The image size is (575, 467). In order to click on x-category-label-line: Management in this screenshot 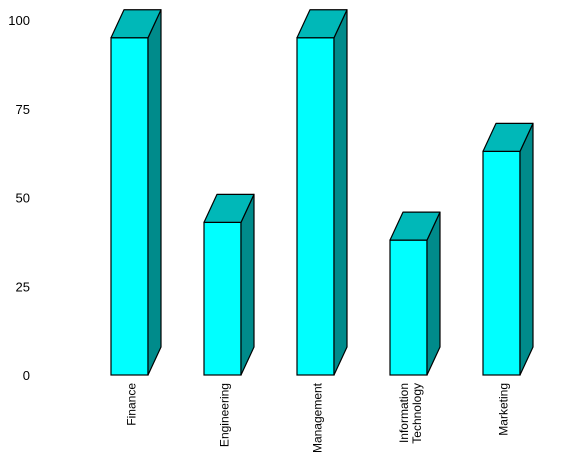, I will do `click(318, 417)`.